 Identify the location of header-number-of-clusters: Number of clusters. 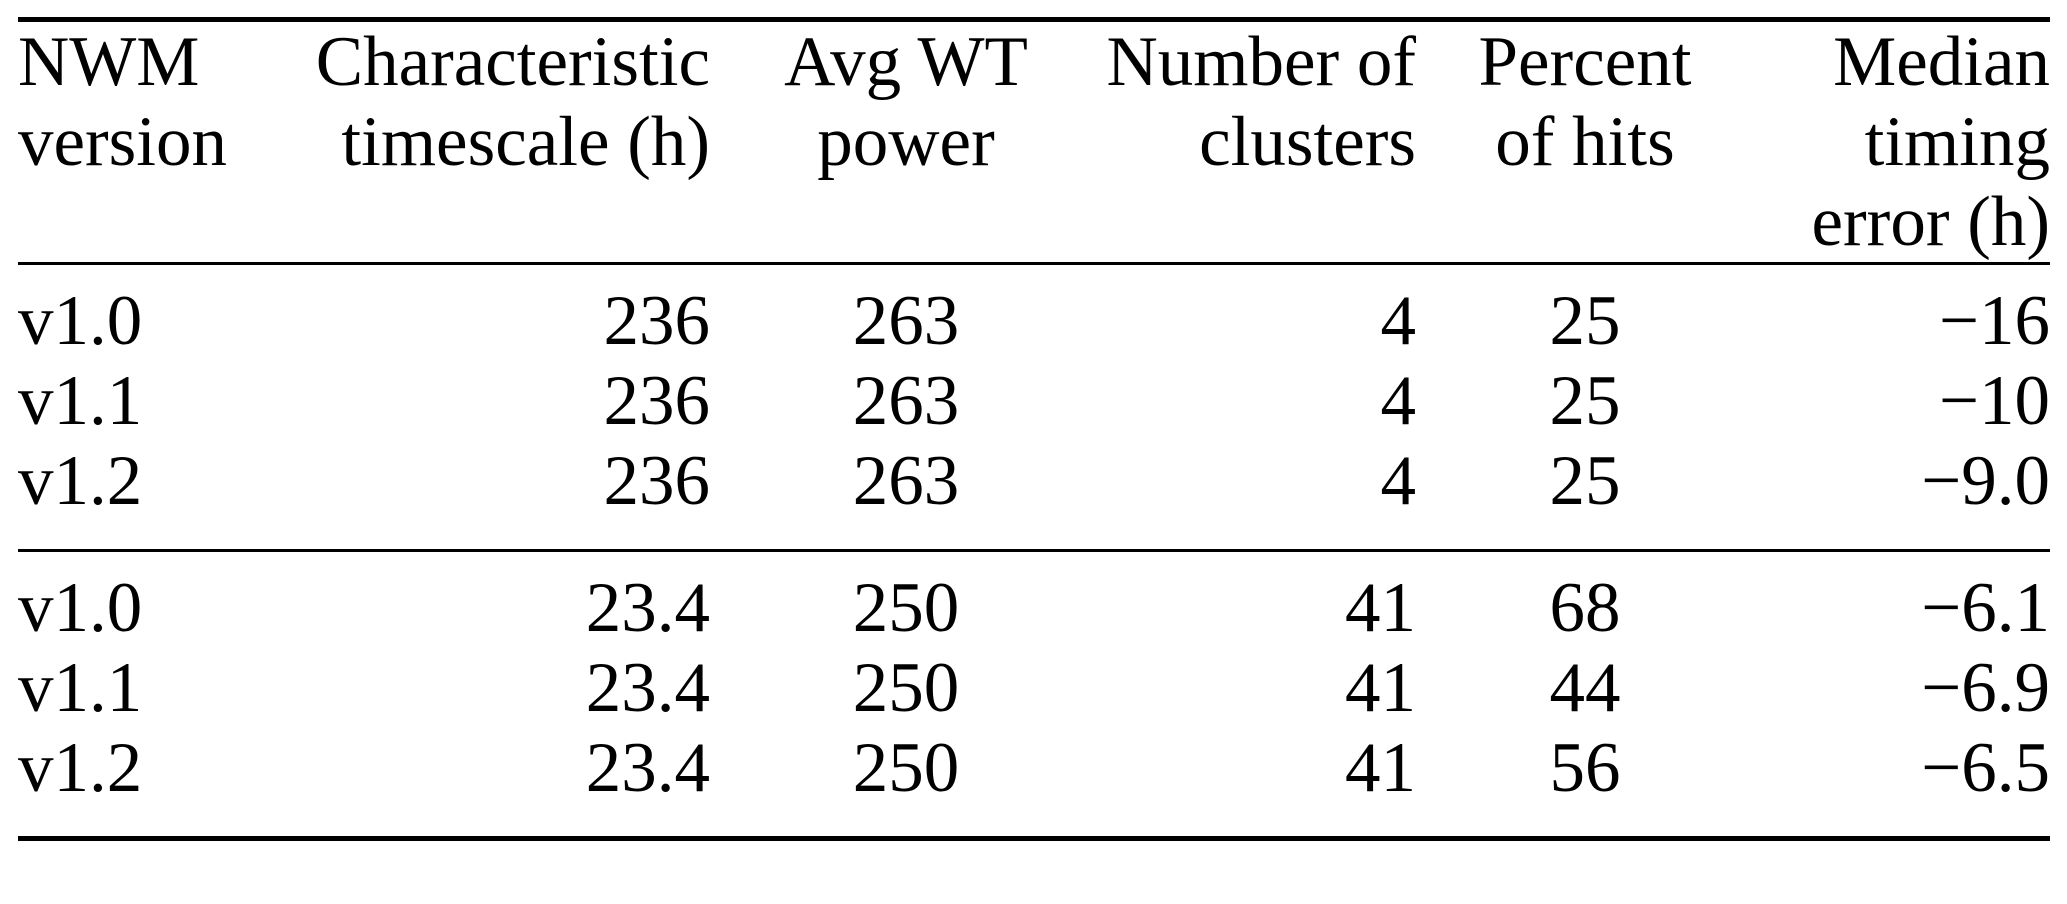
(1259, 142).